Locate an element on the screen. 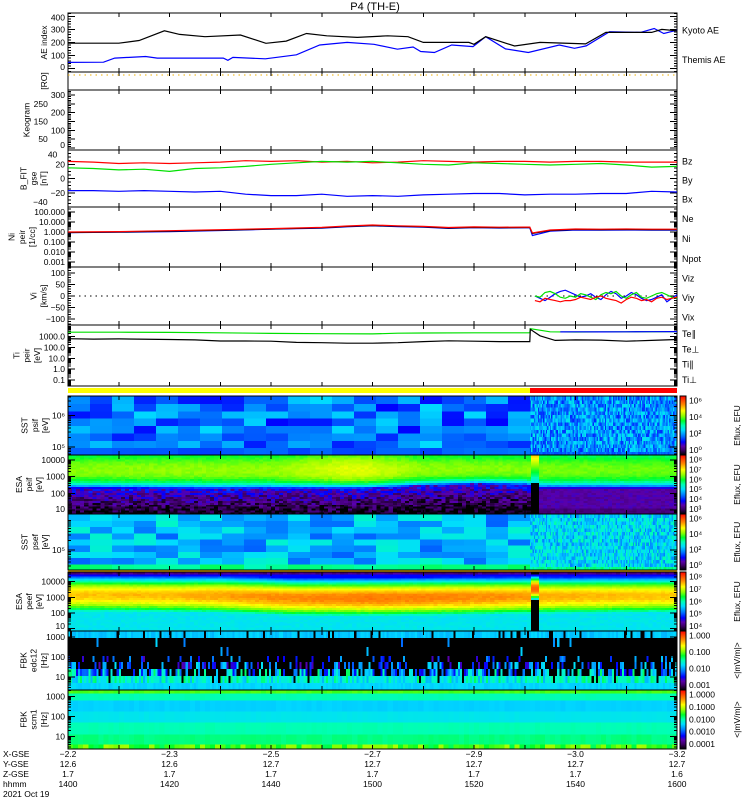  panel-frame is located at coordinates (372, 120).